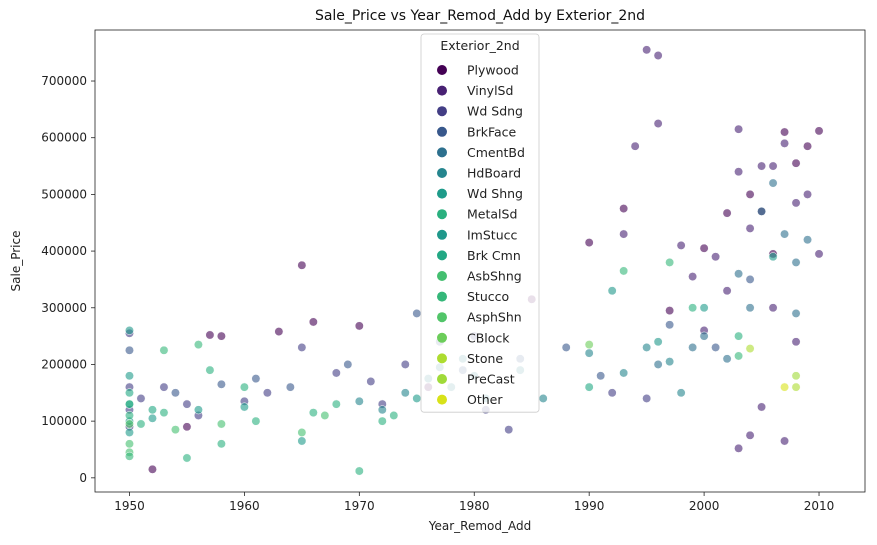 This screenshot has height=545, width=877. I want to click on legend-entry-label: AsbShng, so click(494, 276).